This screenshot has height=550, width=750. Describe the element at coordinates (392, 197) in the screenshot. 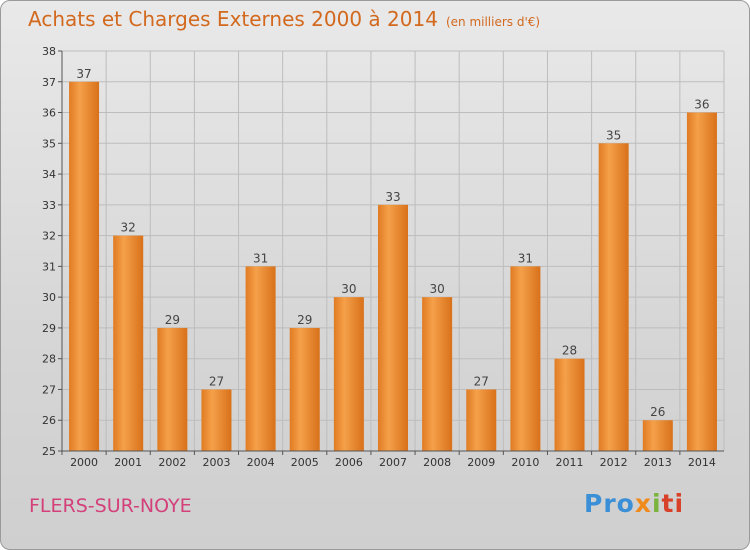

I see `data-label: 33` at that location.